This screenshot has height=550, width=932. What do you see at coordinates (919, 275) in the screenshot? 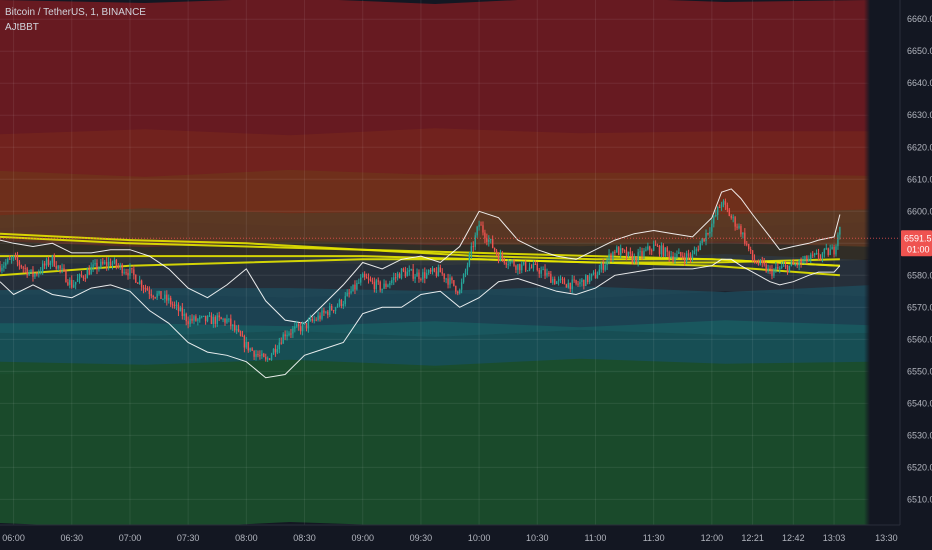
I see `price-tick-label: 6580.00` at bounding box center [919, 275].